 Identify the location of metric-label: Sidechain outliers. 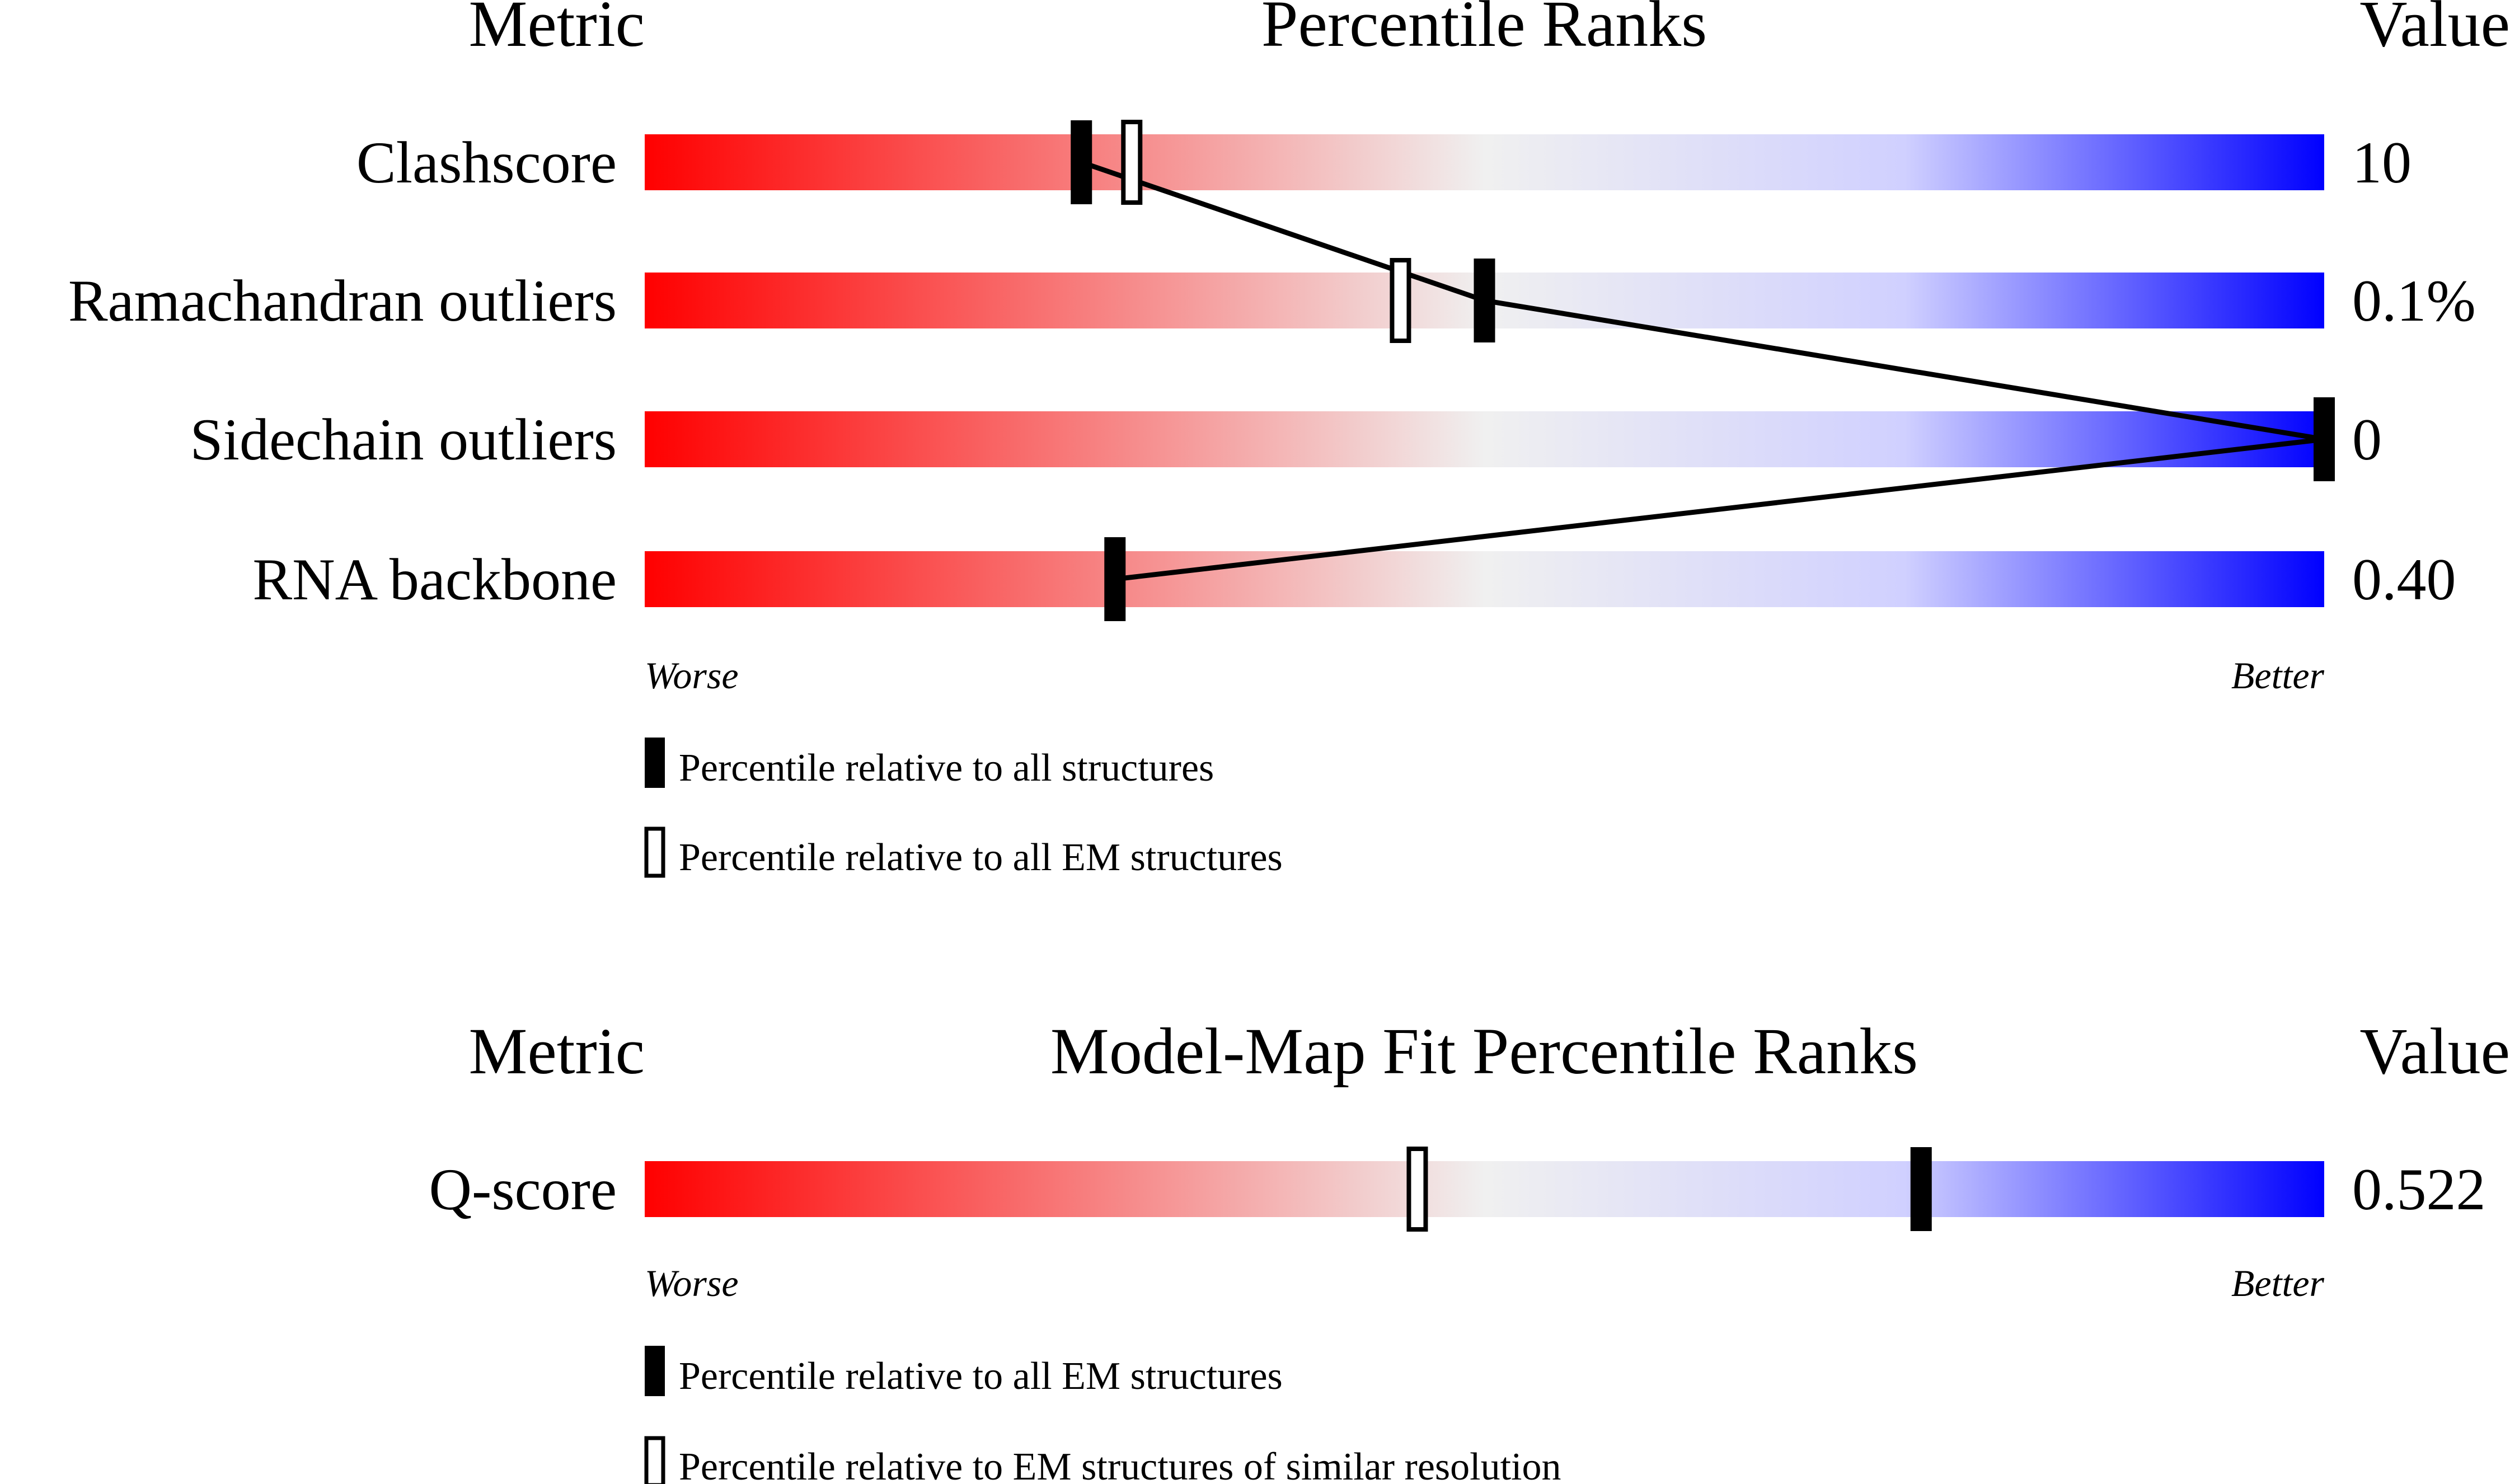
(403, 439).